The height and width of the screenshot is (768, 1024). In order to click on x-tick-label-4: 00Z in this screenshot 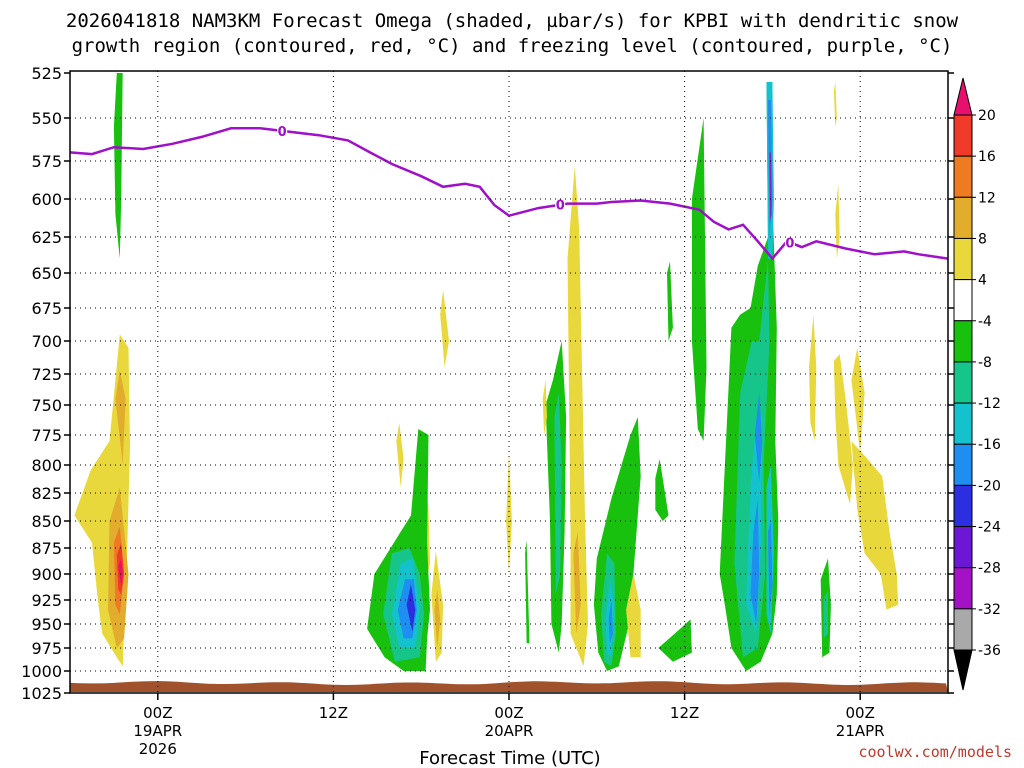, I will do `click(860, 713)`.